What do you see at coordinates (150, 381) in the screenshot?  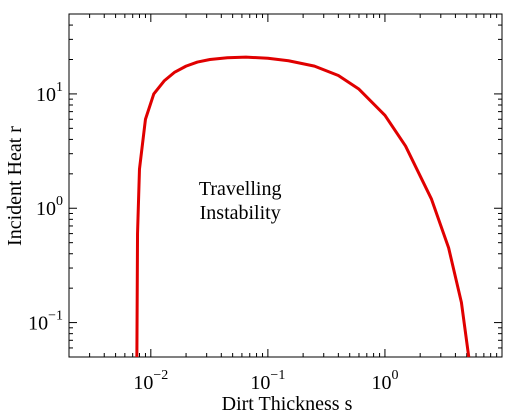 I see `x-tick-label: 10⁻²` at bounding box center [150, 381].